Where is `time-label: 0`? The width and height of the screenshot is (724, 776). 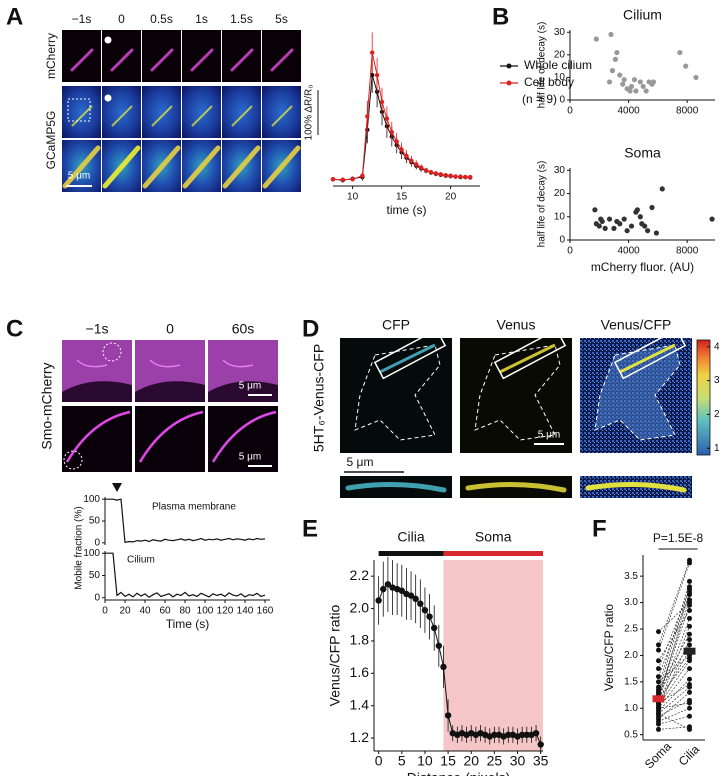 time-label: 0 is located at coordinates (121, 19).